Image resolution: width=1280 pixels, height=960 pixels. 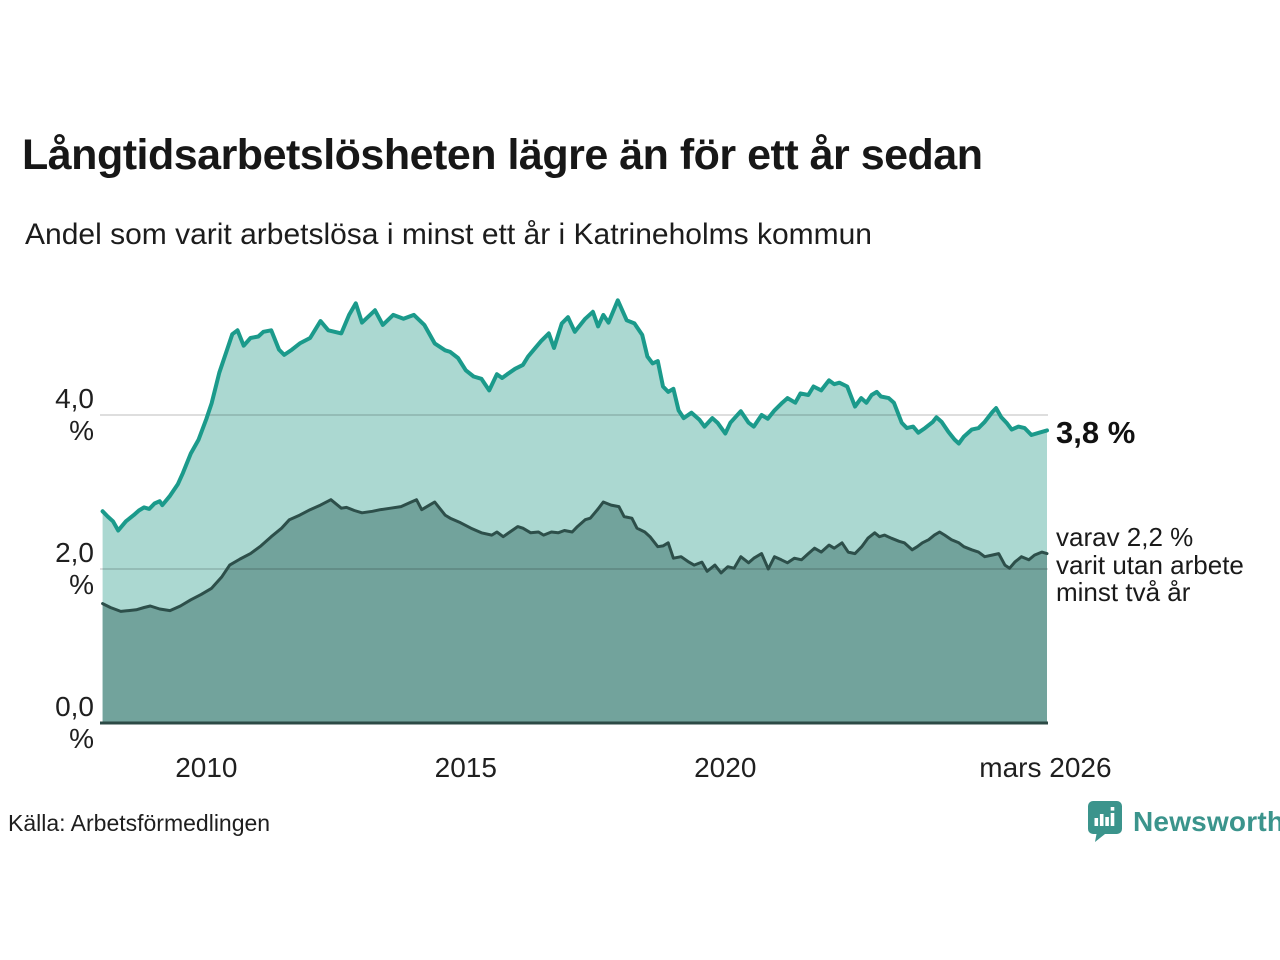 I want to click on x-axis-tick-label: mars 2026, so click(x=1045, y=767).